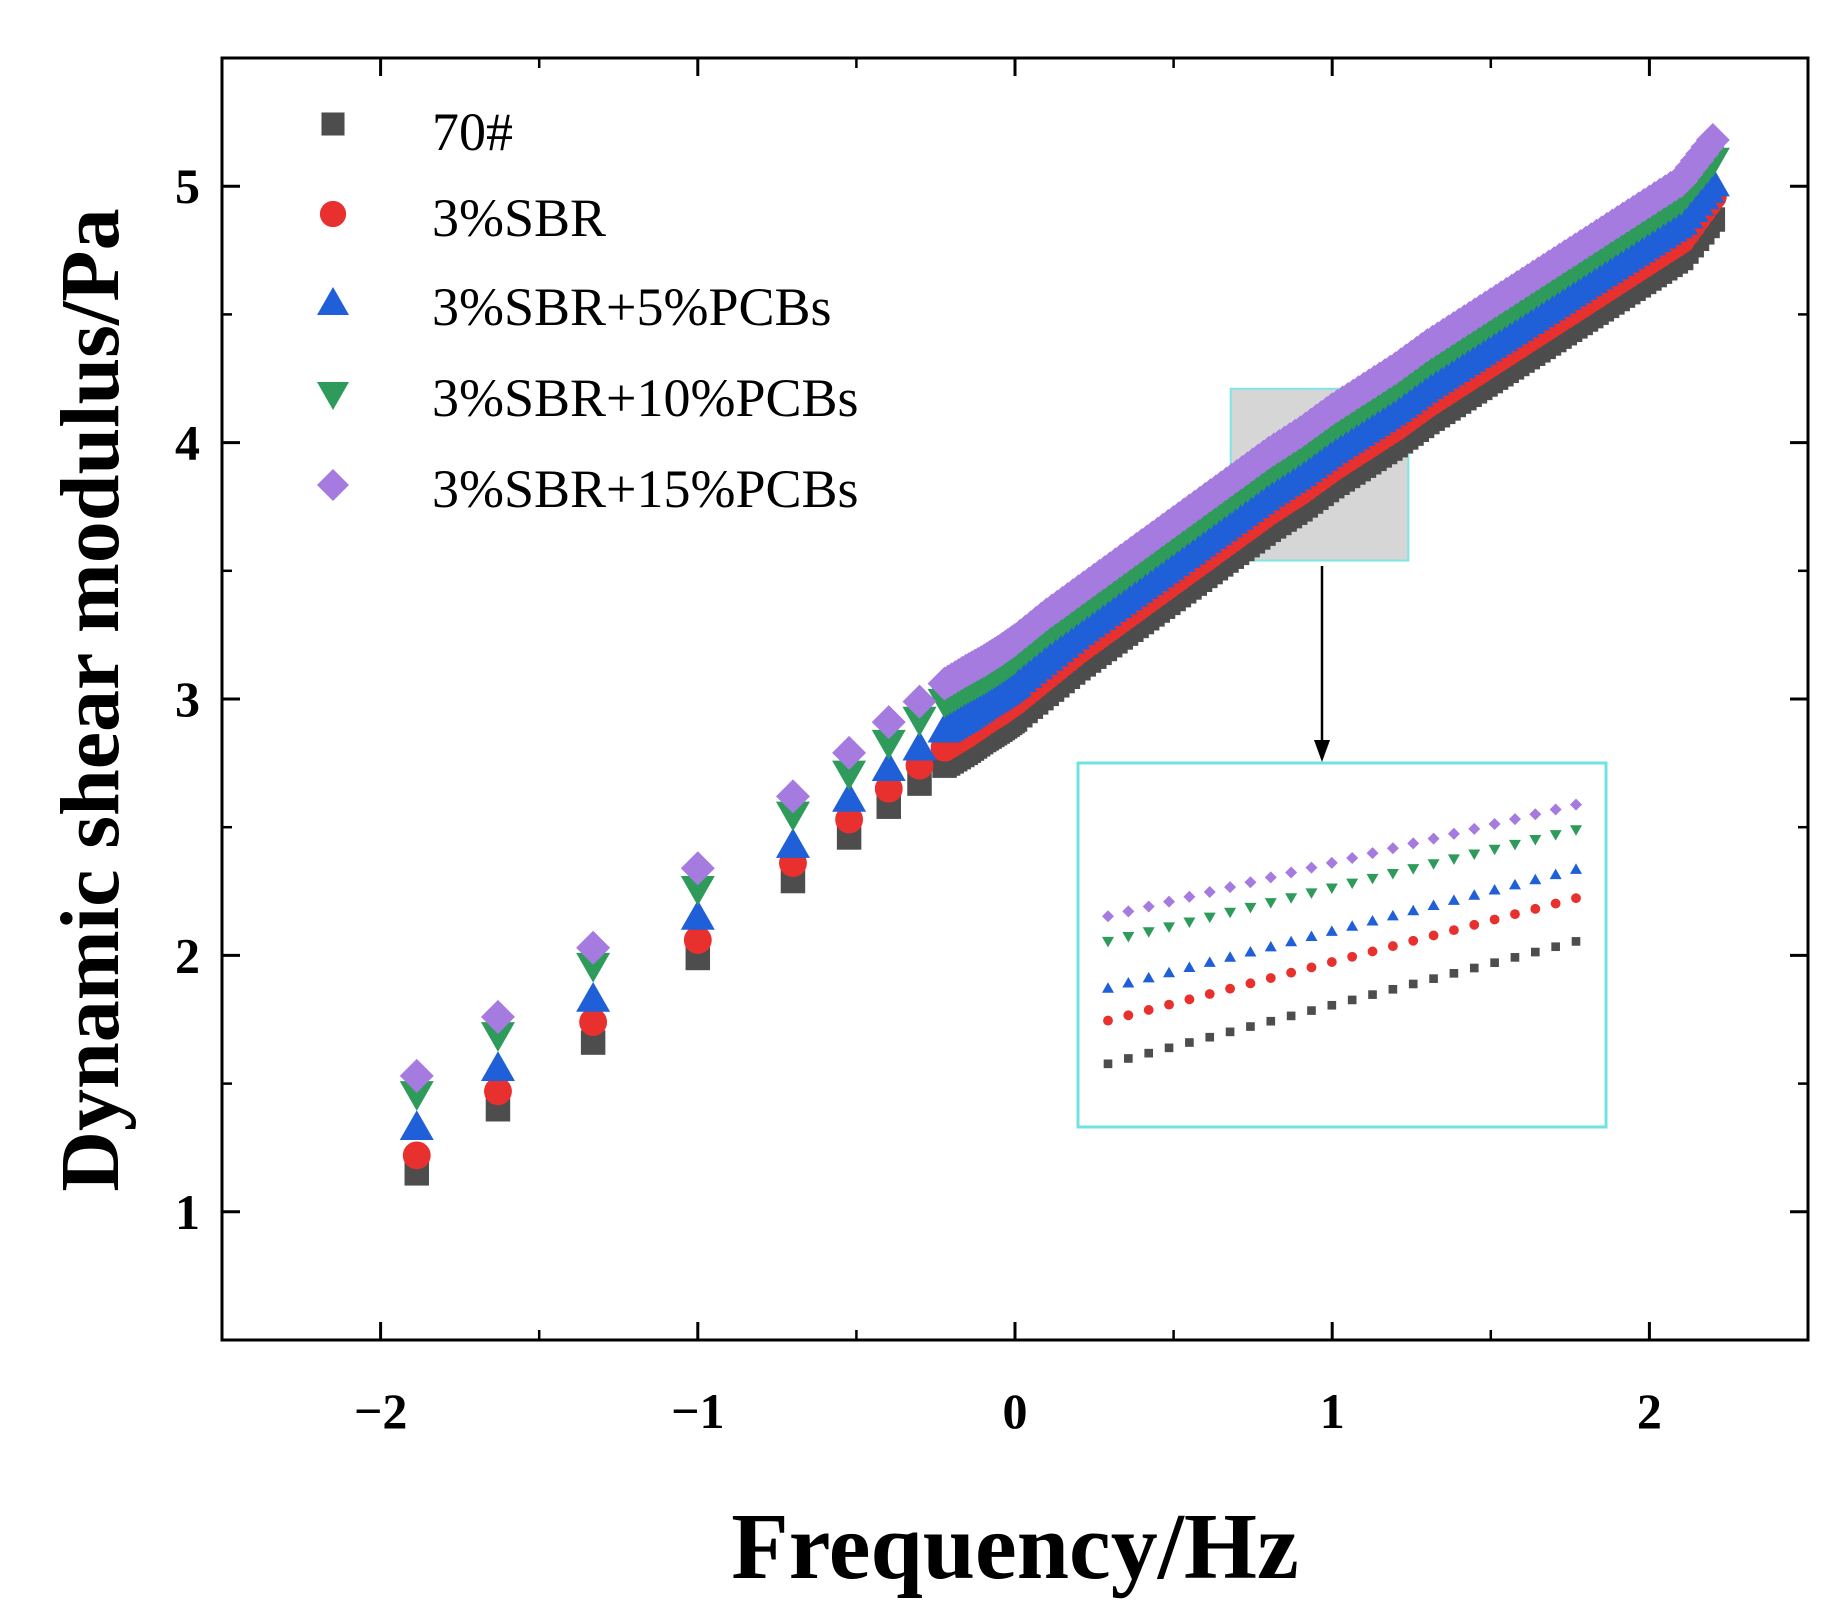  I want to click on y-axis-title: Dynamic shear modulus/Pa, so click(90, 699).